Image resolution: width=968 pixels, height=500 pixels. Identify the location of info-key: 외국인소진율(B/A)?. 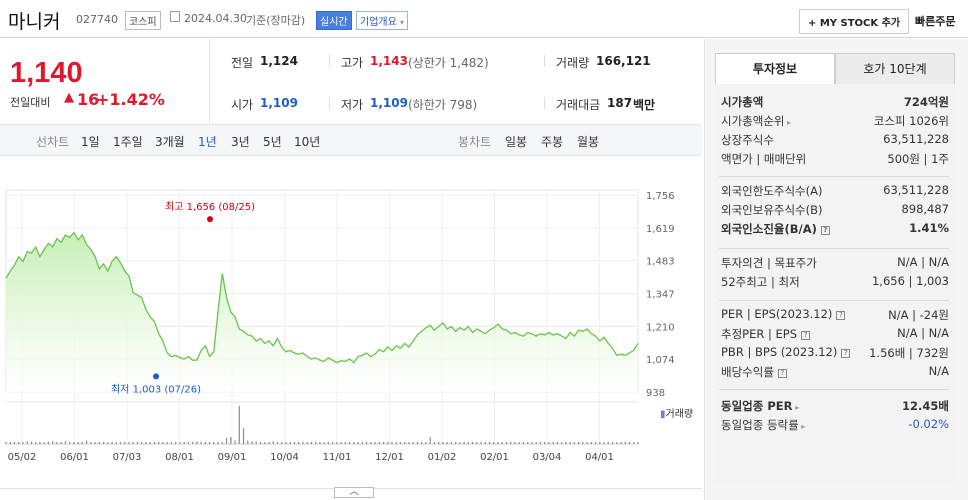
(775, 229).